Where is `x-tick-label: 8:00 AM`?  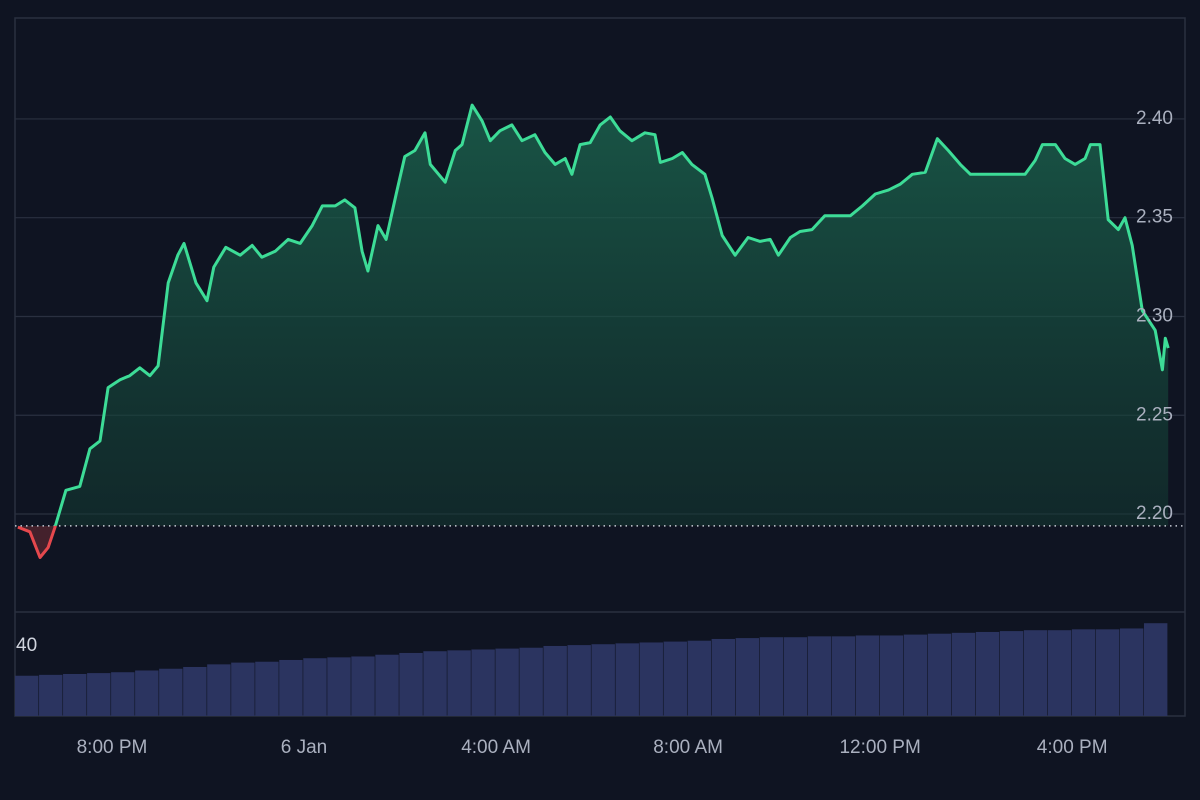
x-tick-label: 8:00 AM is located at coordinates (688, 747).